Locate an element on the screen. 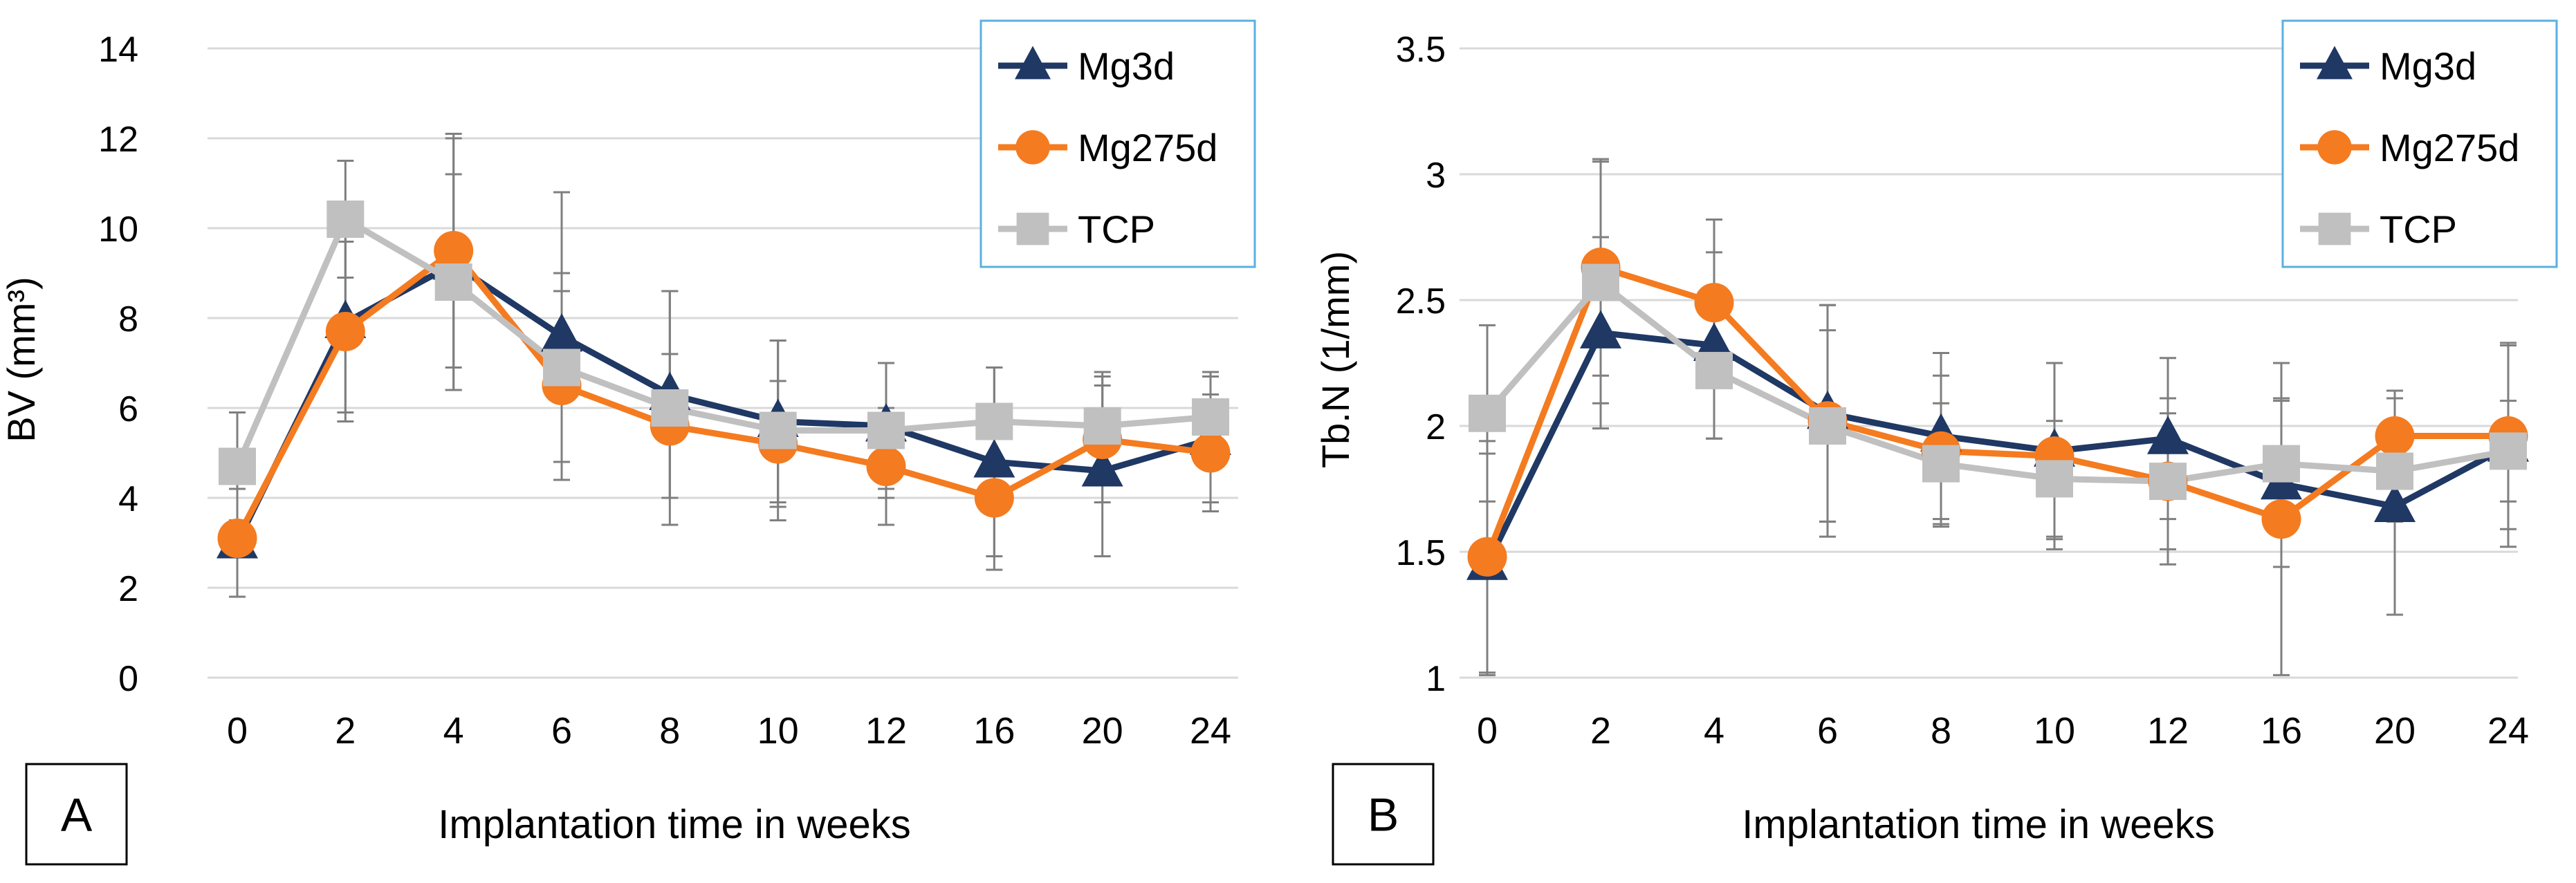  y-tick-label: 14 is located at coordinates (118, 50).